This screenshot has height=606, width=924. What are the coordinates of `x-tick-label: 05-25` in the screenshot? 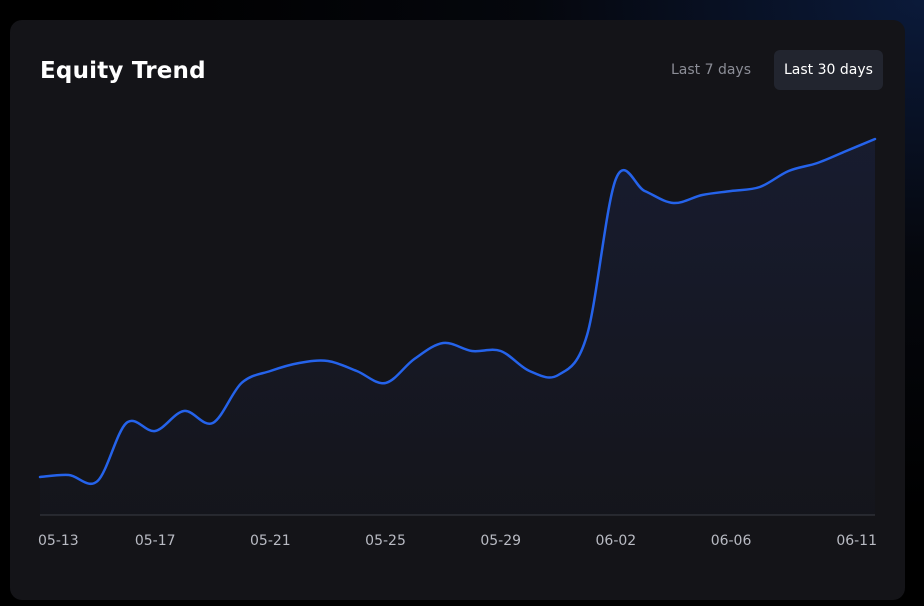 It's located at (385, 541).